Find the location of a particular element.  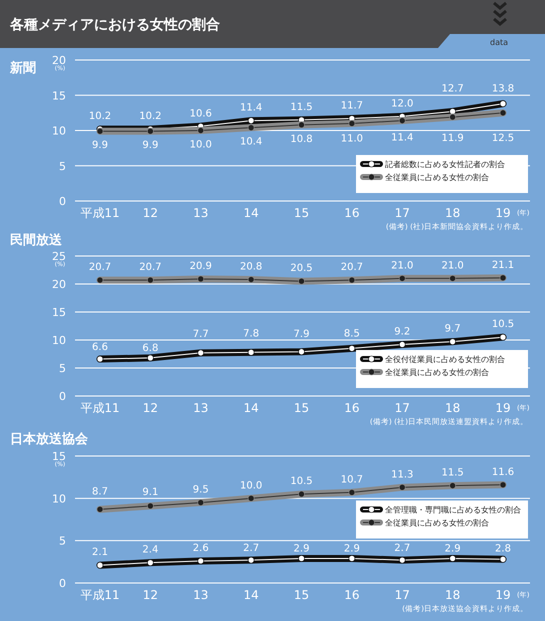

data-label: 2.7 is located at coordinates (402, 548).